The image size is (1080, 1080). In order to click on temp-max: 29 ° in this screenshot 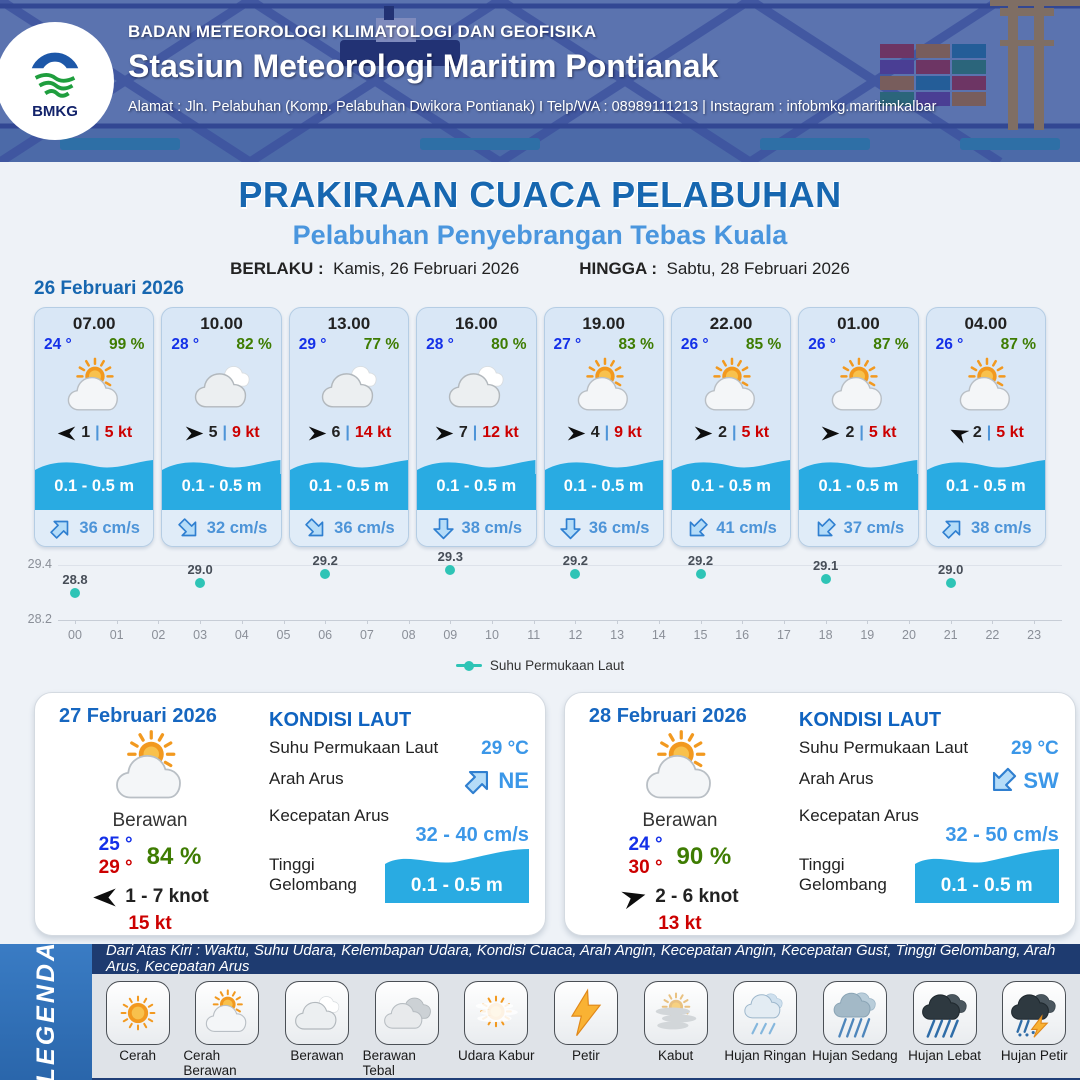, I will do `click(115, 867)`.